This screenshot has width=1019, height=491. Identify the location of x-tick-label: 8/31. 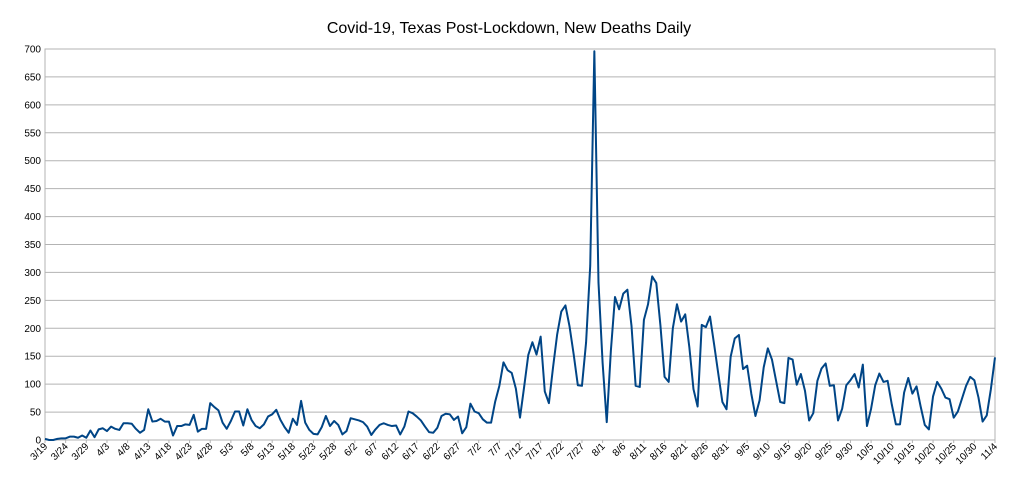
(721, 452).